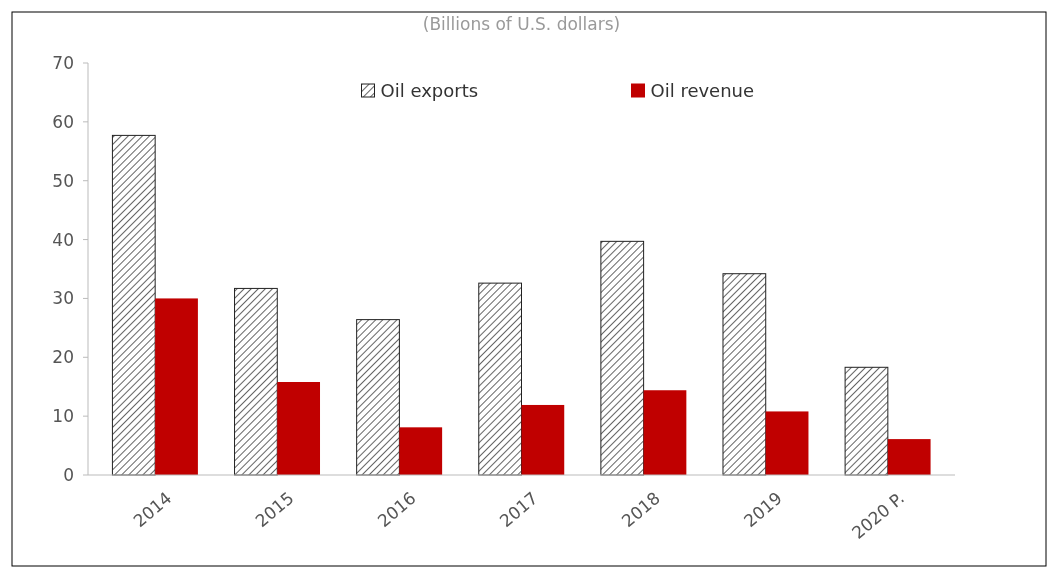 The height and width of the screenshot is (578, 1058). I want to click on y-tick-label: 30, so click(63, 298).